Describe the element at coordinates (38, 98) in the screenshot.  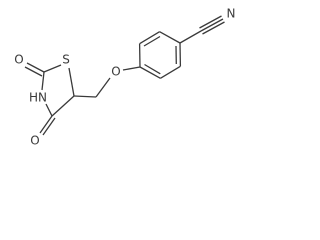
I see `atom-label: HN` at that location.